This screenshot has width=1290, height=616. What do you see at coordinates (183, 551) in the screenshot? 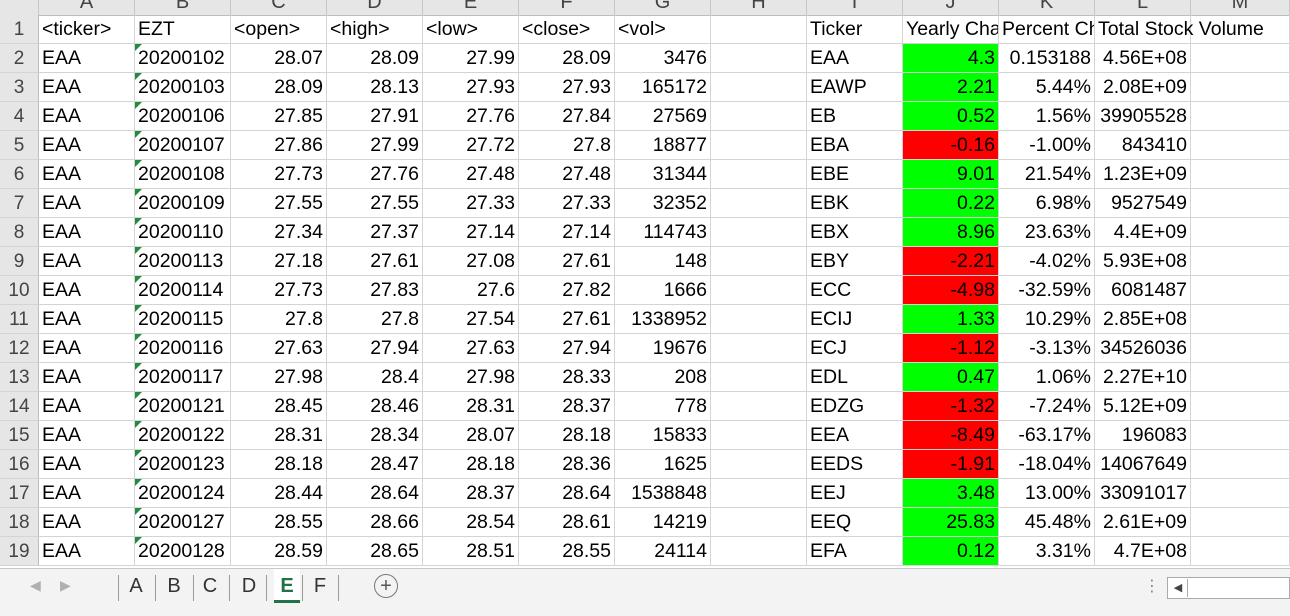
I see `cell-b19: 20200128` at bounding box center [183, 551].